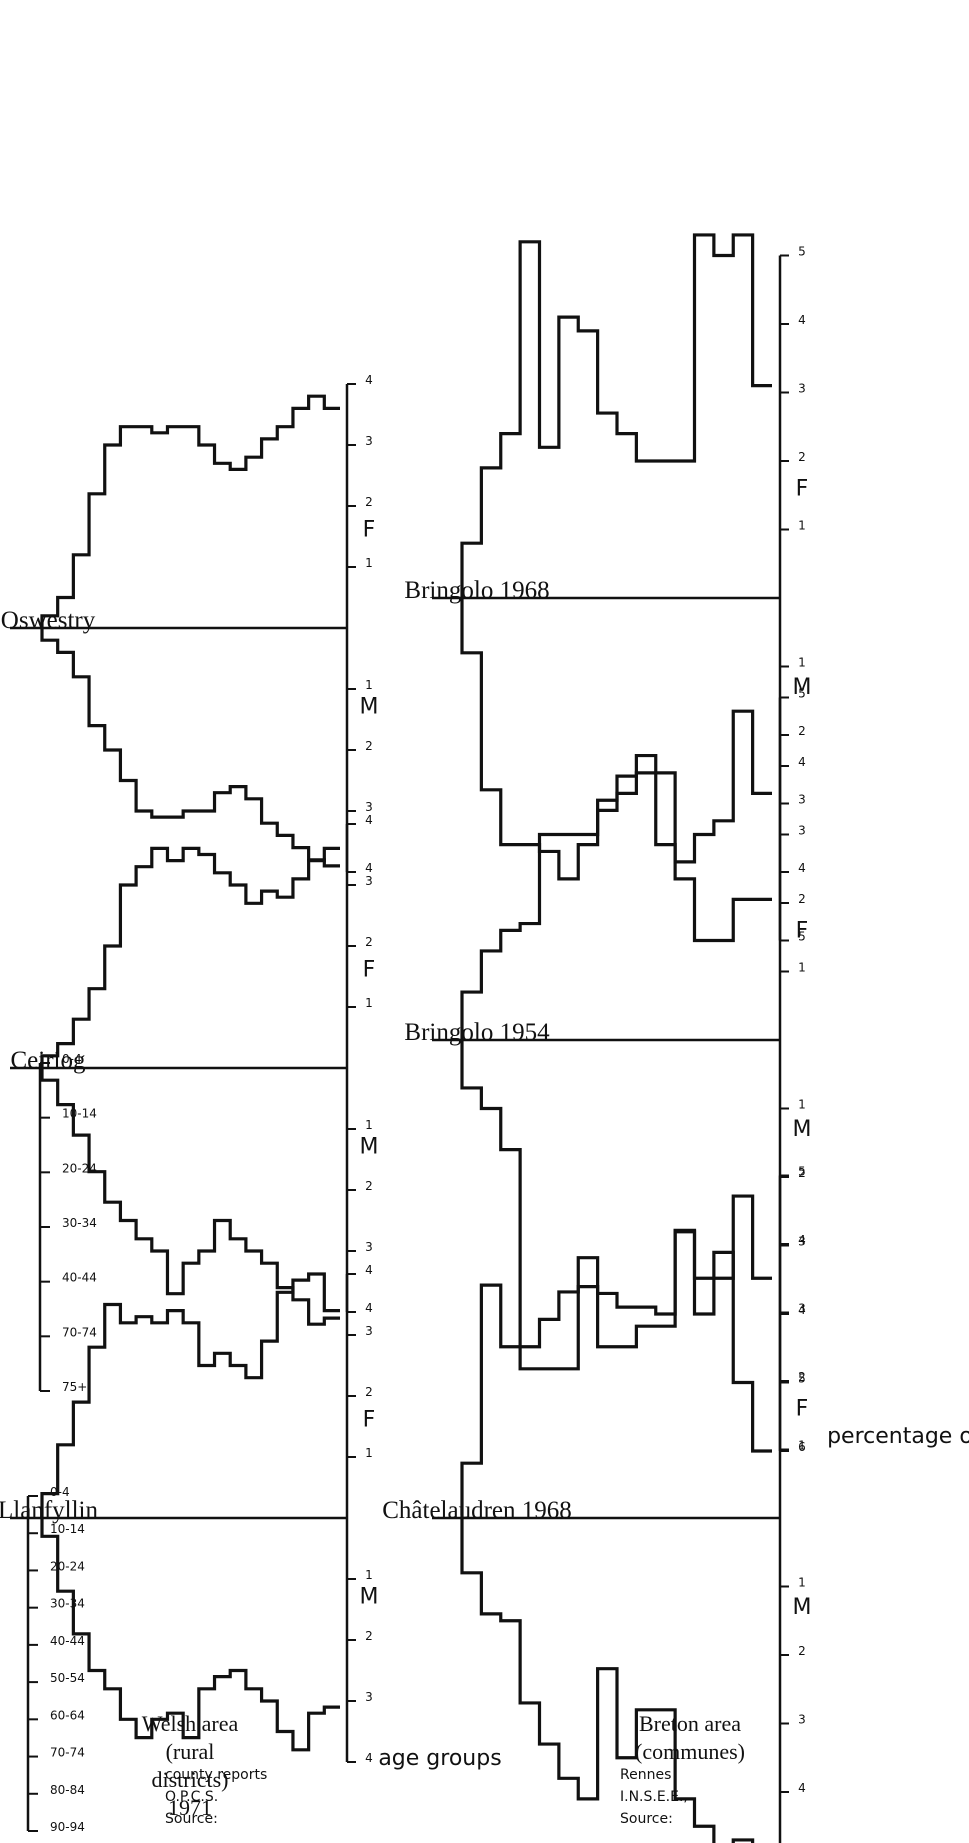 This screenshot has width=969, height=1843. What do you see at coordinates (477, 1510) in the screenshot?
I see `panel-title: Châtelaudren 1968` at bounding box center [477, 1510].